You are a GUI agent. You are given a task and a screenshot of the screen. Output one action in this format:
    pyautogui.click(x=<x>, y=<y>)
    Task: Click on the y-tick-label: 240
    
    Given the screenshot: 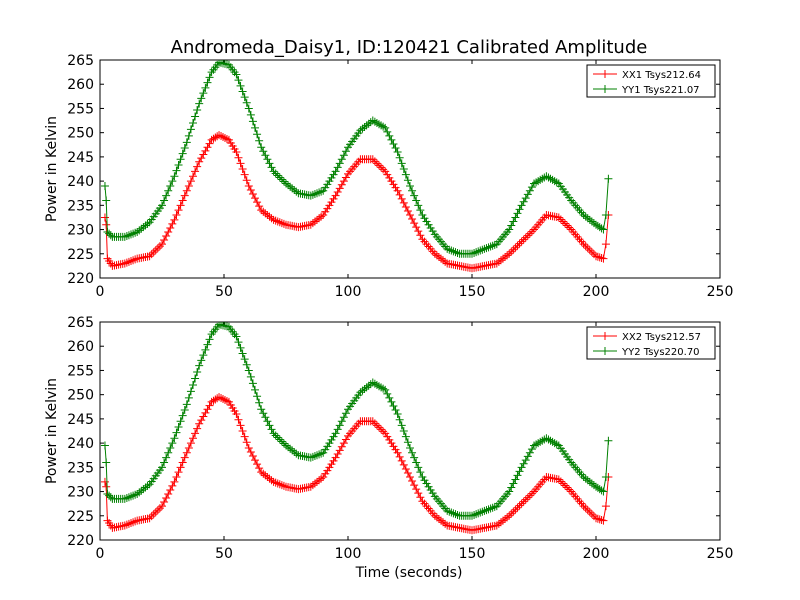 What is the action you would take?
    pyautogui.click(x=80, y=182)
    